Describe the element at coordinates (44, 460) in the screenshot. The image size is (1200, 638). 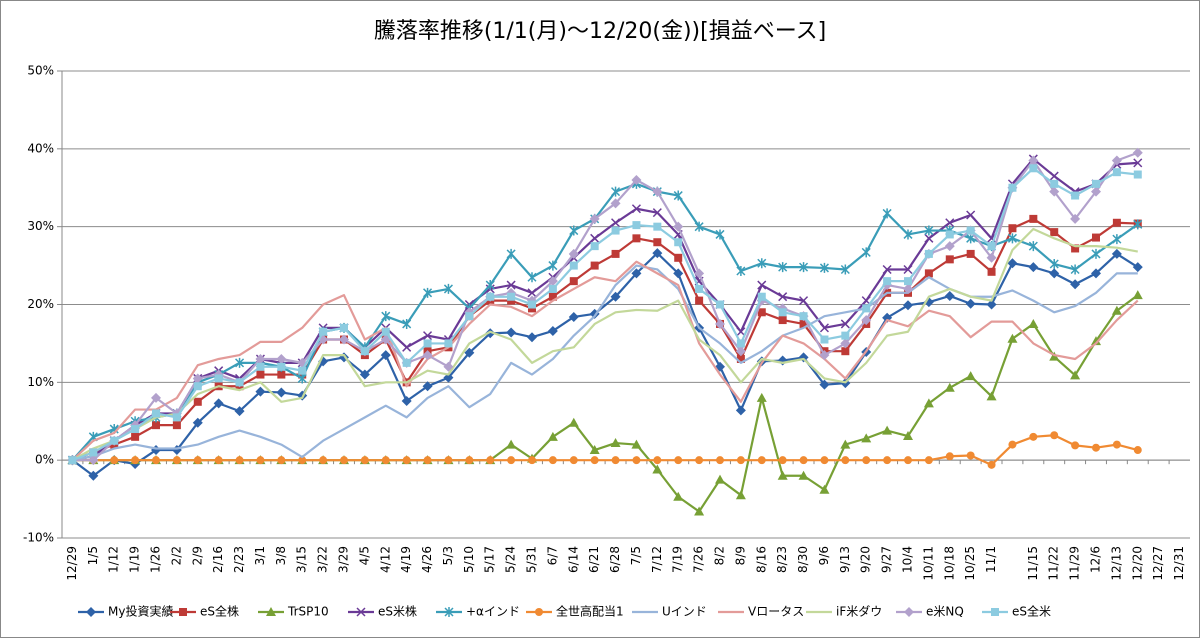
I see `y-tick-label: 0%` at that location.